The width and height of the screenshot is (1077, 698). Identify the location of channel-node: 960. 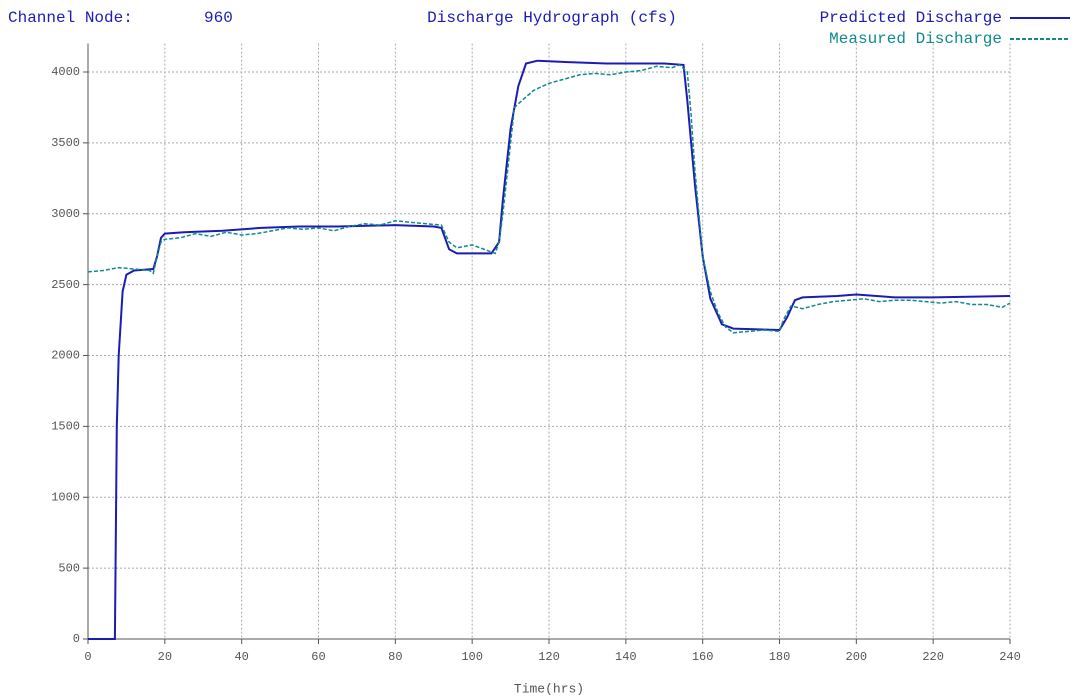
(218, 18).